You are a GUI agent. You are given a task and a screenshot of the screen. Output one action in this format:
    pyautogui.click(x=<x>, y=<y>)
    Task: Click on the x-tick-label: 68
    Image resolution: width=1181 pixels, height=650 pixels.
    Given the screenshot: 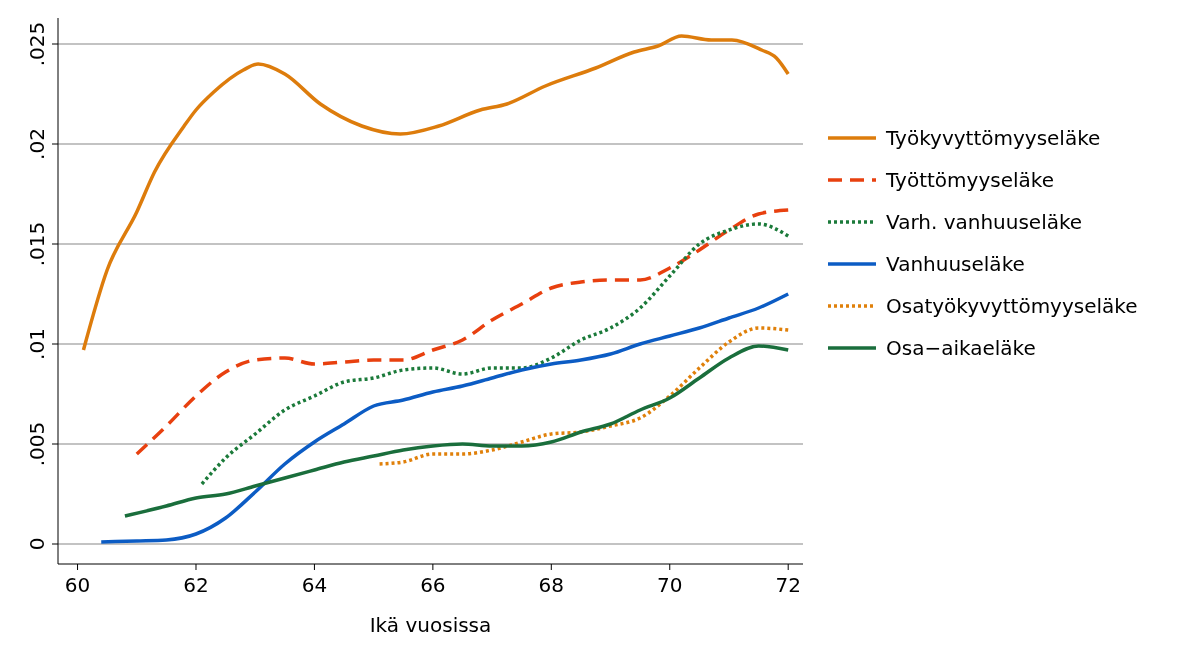 What is the action you would take?
    pyautogui.click(x=551, y=585)
    